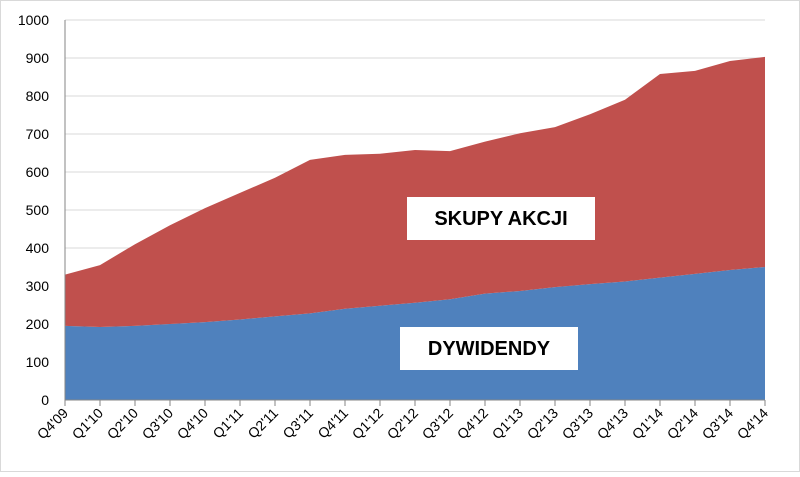 The height and width of the screenshot is (477, 800). What do you see at coordinates (38, 58) in the screenshot?
I see `y-tick-label: 900` at bounding box center [38, 58].